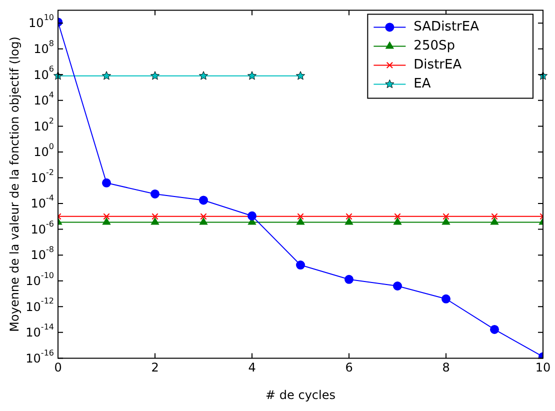  I want to click on x-tick-label: 4, so click(252, 367).